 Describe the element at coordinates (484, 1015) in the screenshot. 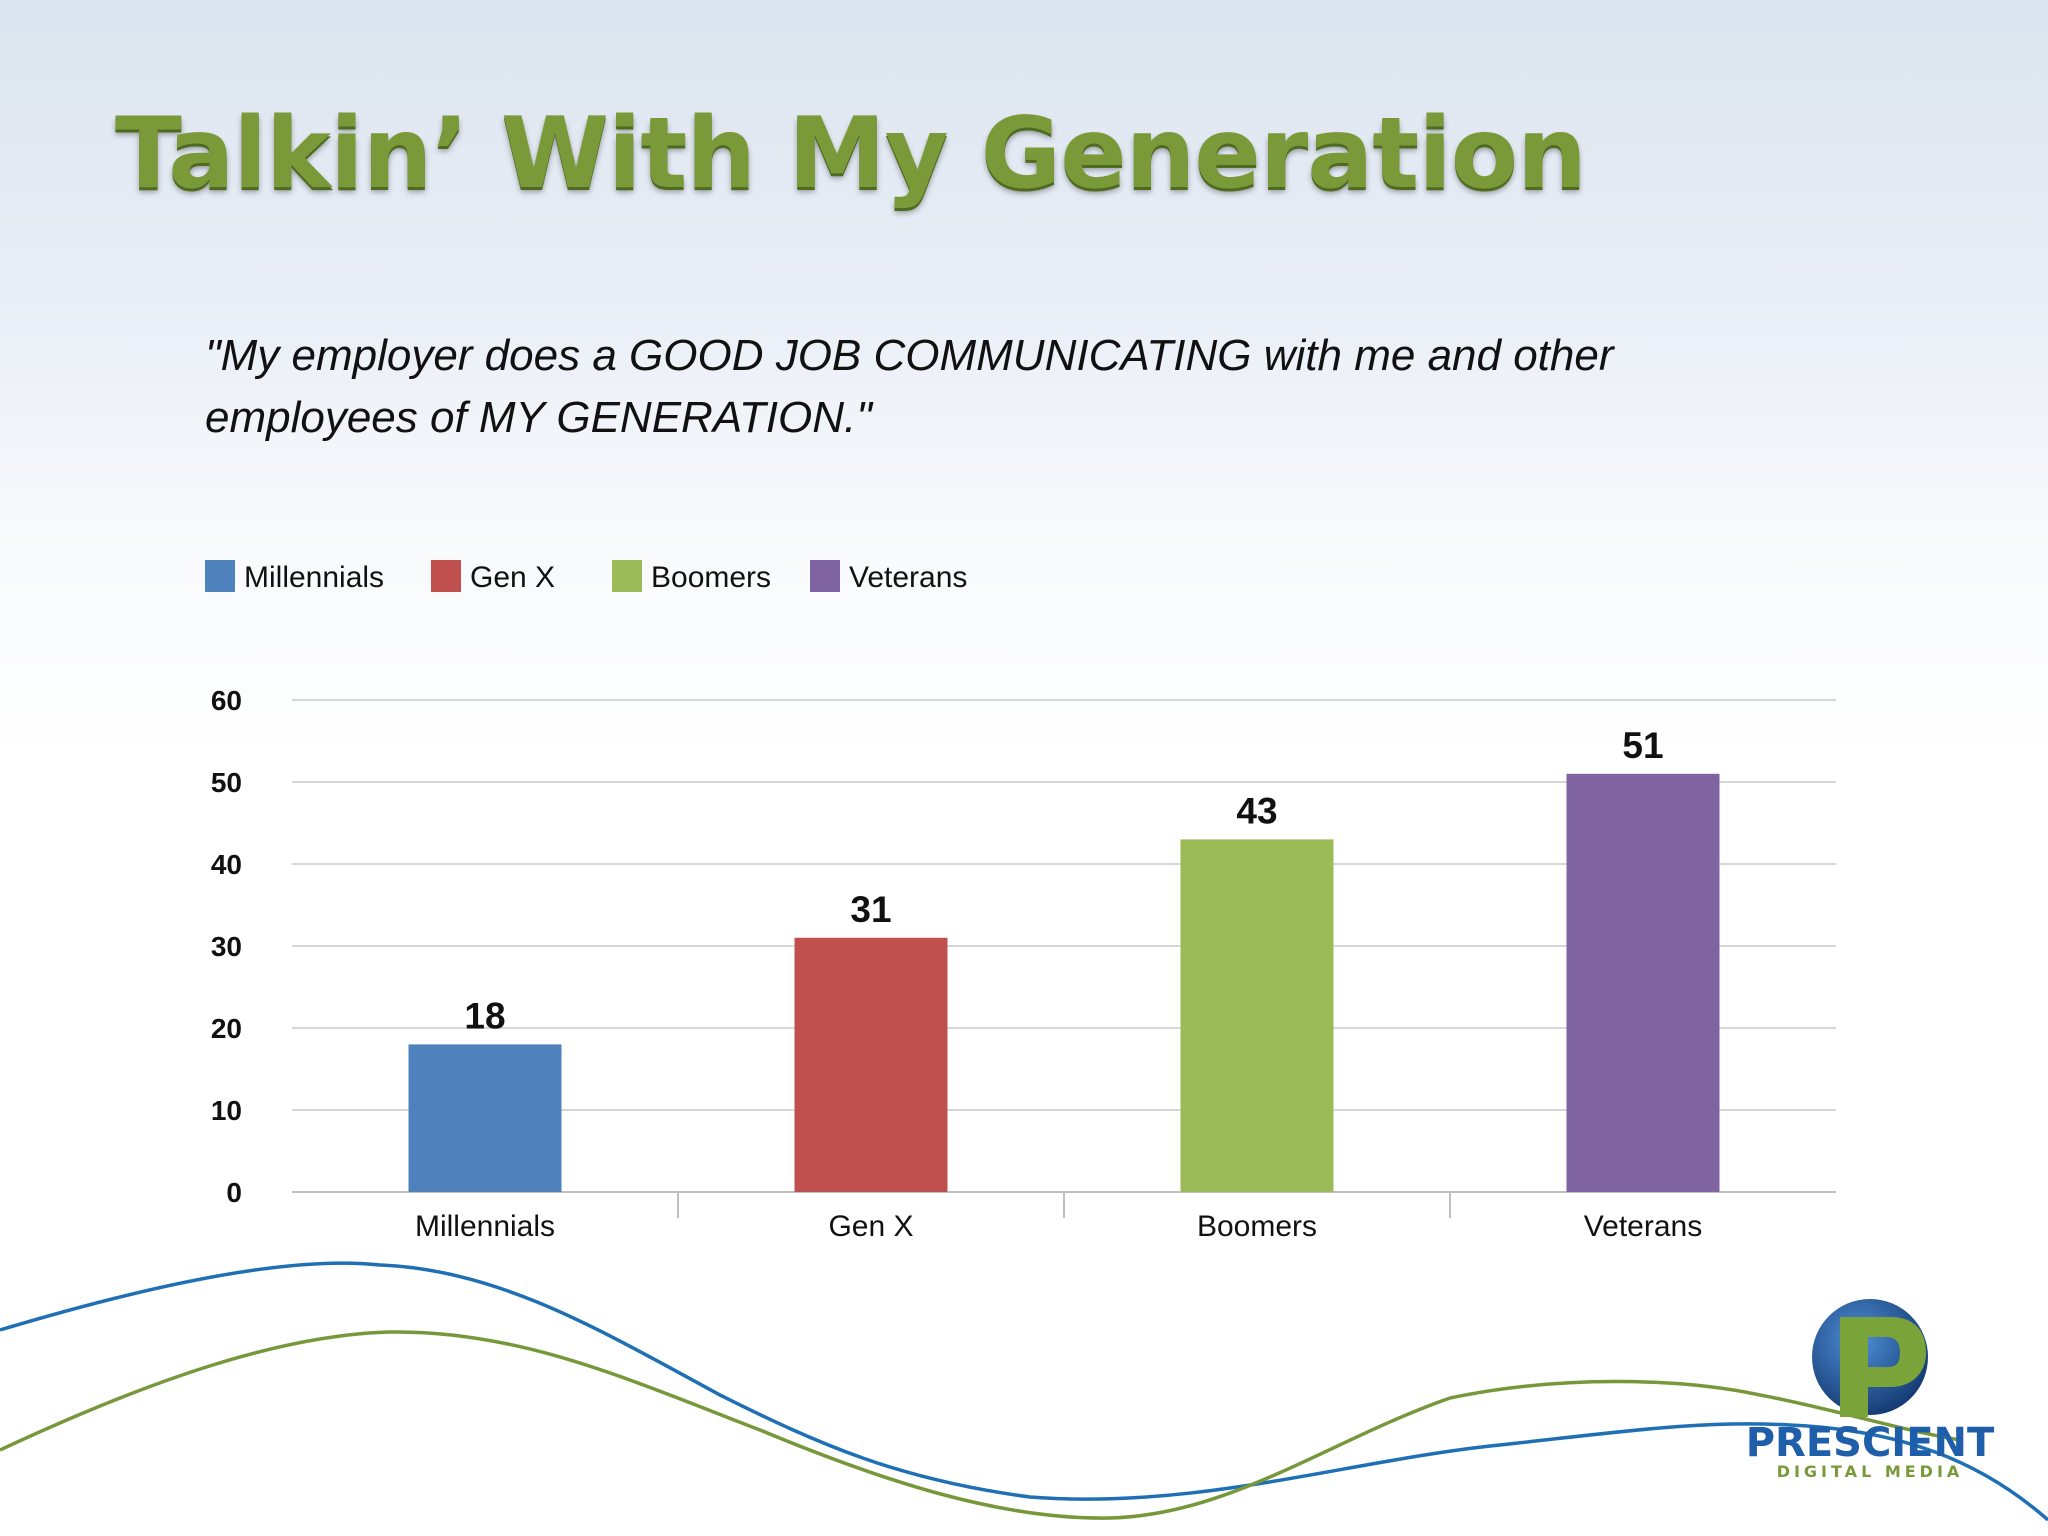

I see `data-label: 18` at that location.